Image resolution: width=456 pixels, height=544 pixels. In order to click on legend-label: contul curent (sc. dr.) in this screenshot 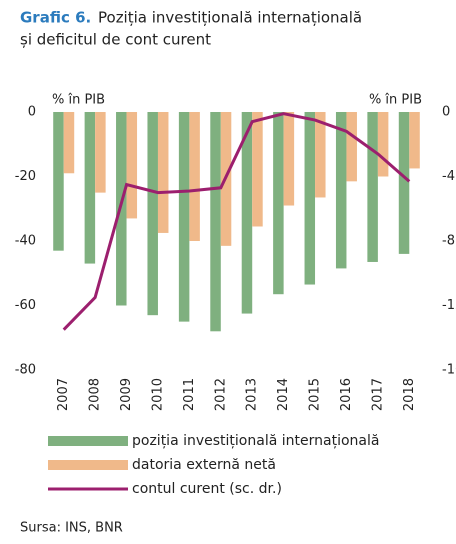, I will do `click(207, 489)`.